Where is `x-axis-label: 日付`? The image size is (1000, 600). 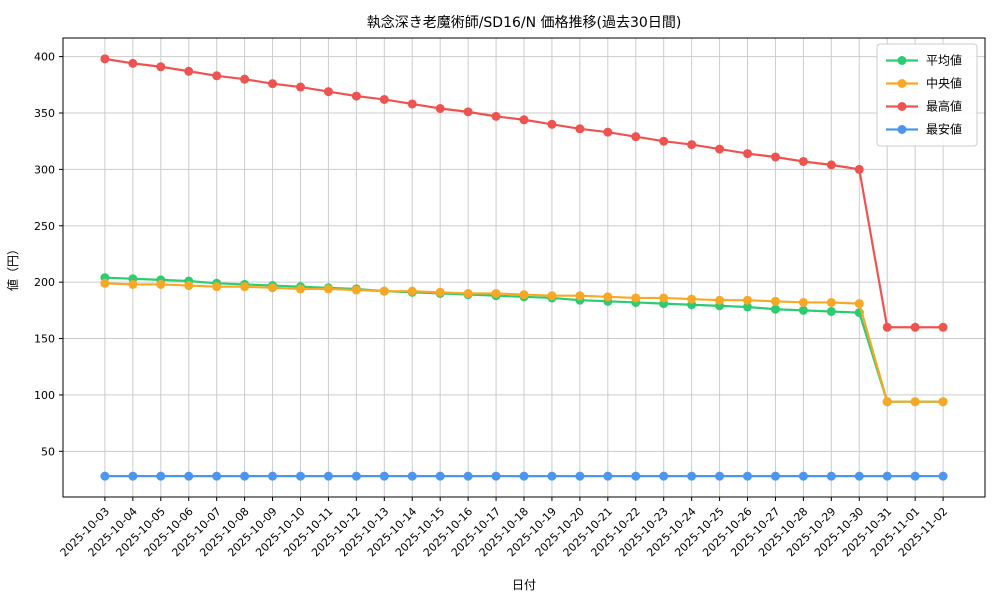
x-axis-label: 日付 is located at coordinates (524, 585).